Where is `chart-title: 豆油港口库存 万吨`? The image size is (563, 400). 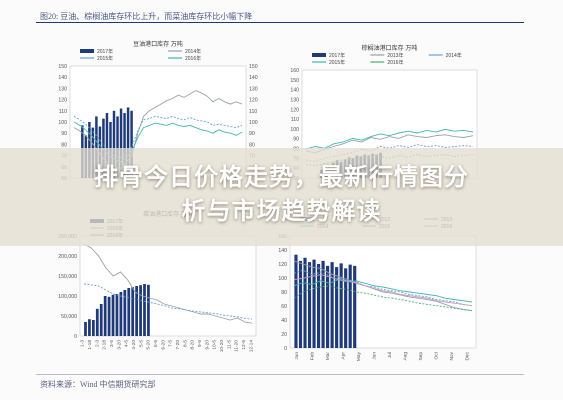
chart-title: 豆油港口库存 万吨 is located at coordinates (158, 44).